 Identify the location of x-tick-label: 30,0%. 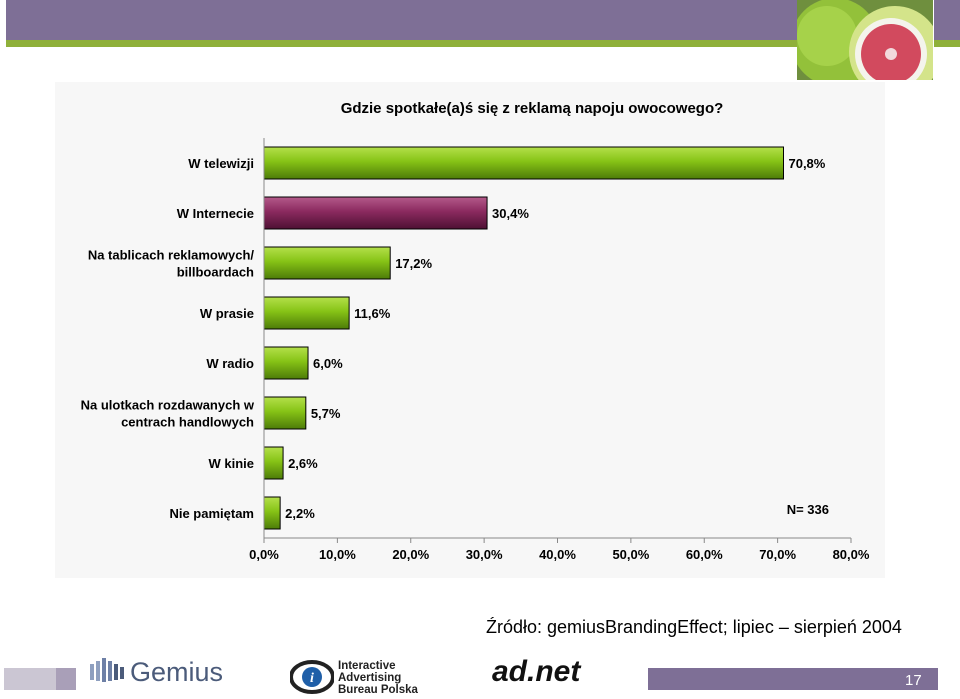
(484, 554).